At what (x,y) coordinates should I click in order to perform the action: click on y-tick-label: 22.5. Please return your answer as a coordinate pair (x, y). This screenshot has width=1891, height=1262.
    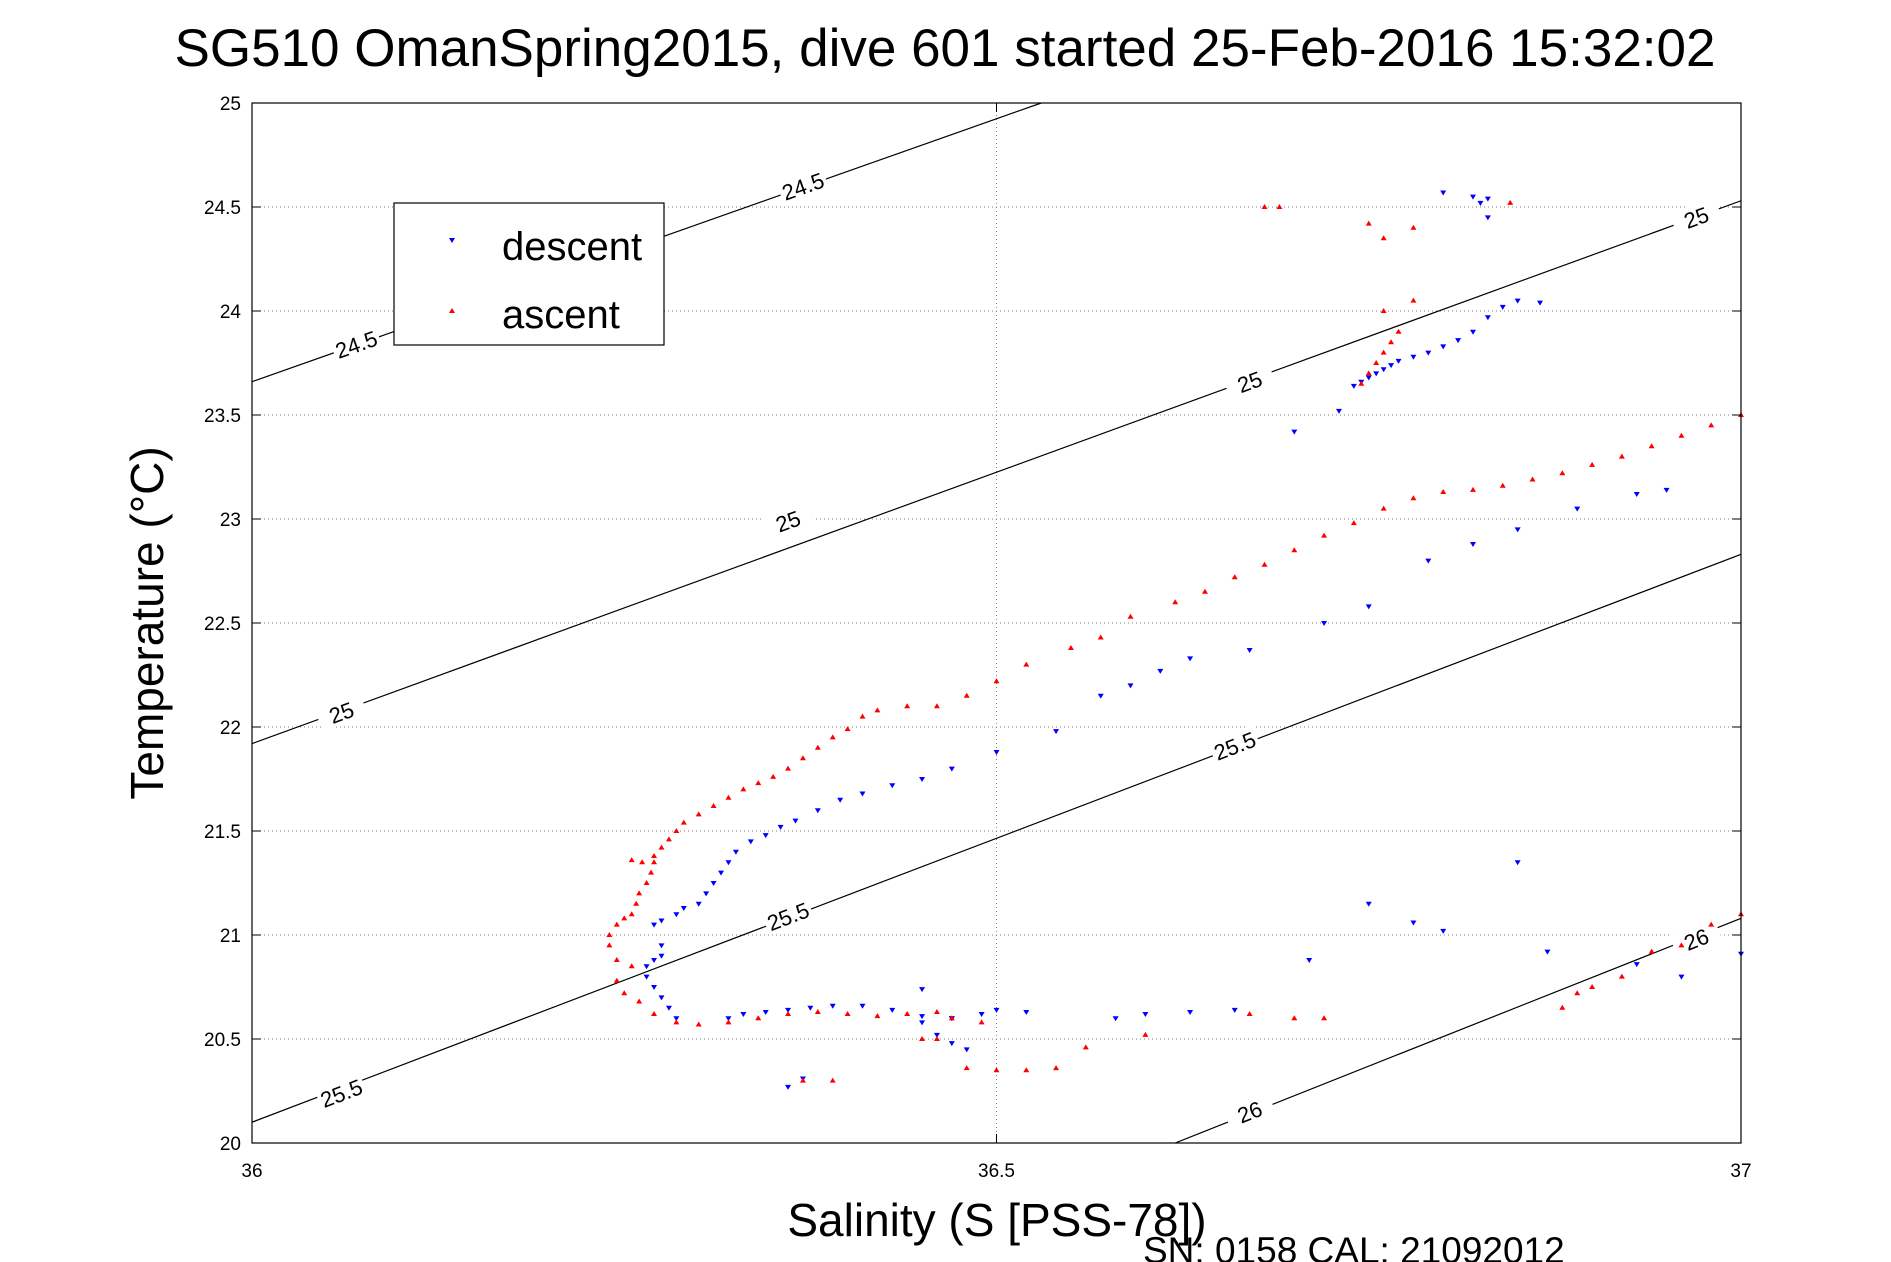
    Looking at the image, I should click on (222, 624).